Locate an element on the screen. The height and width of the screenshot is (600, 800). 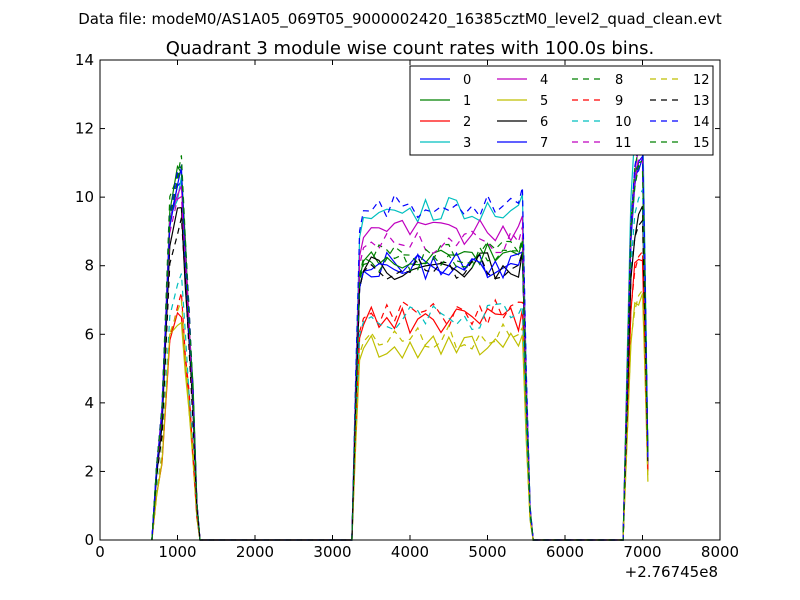
legend-label-14: 14 is located at coordinates (701, 122).